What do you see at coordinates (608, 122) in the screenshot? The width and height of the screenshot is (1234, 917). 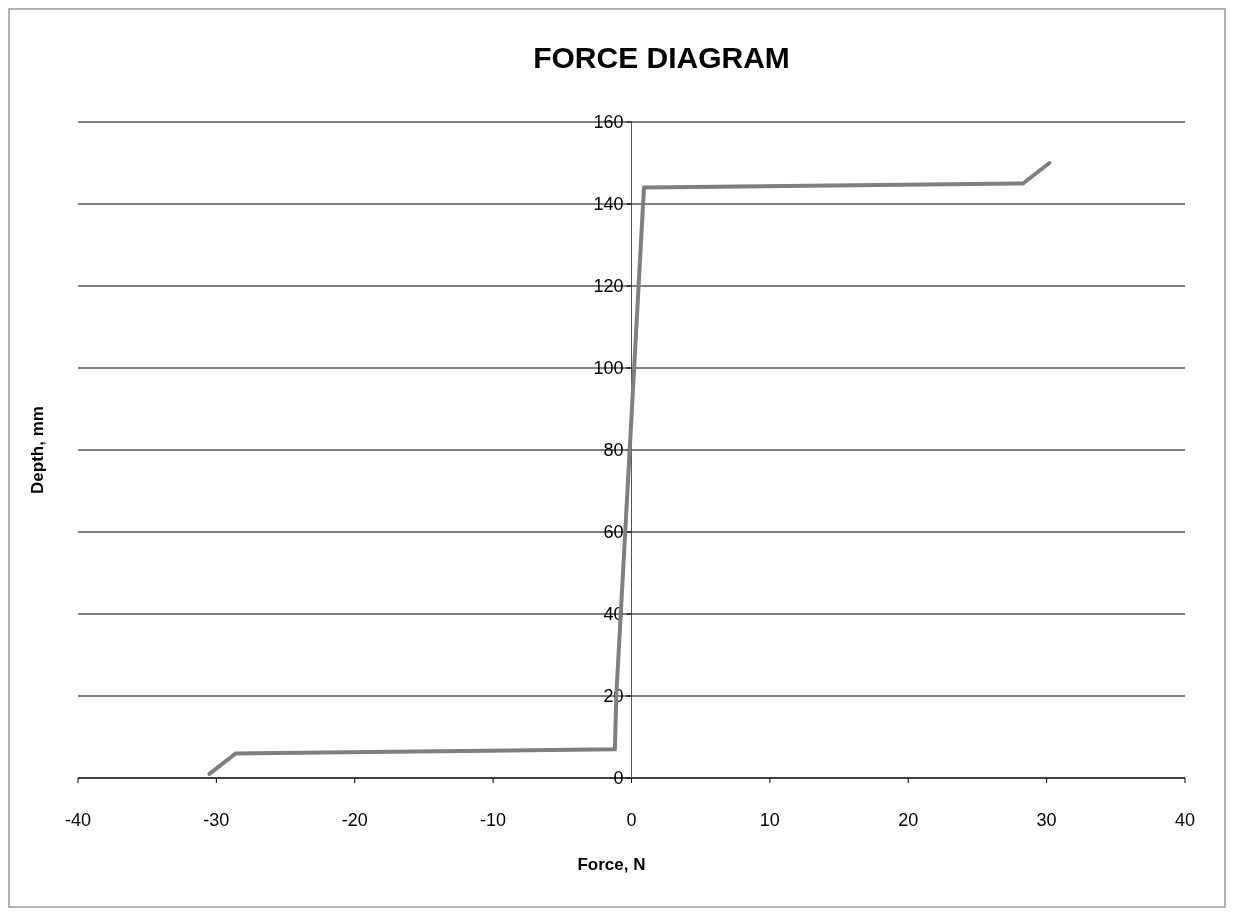 I see `y-tick-label: 160` at bounding box center [608, 122].